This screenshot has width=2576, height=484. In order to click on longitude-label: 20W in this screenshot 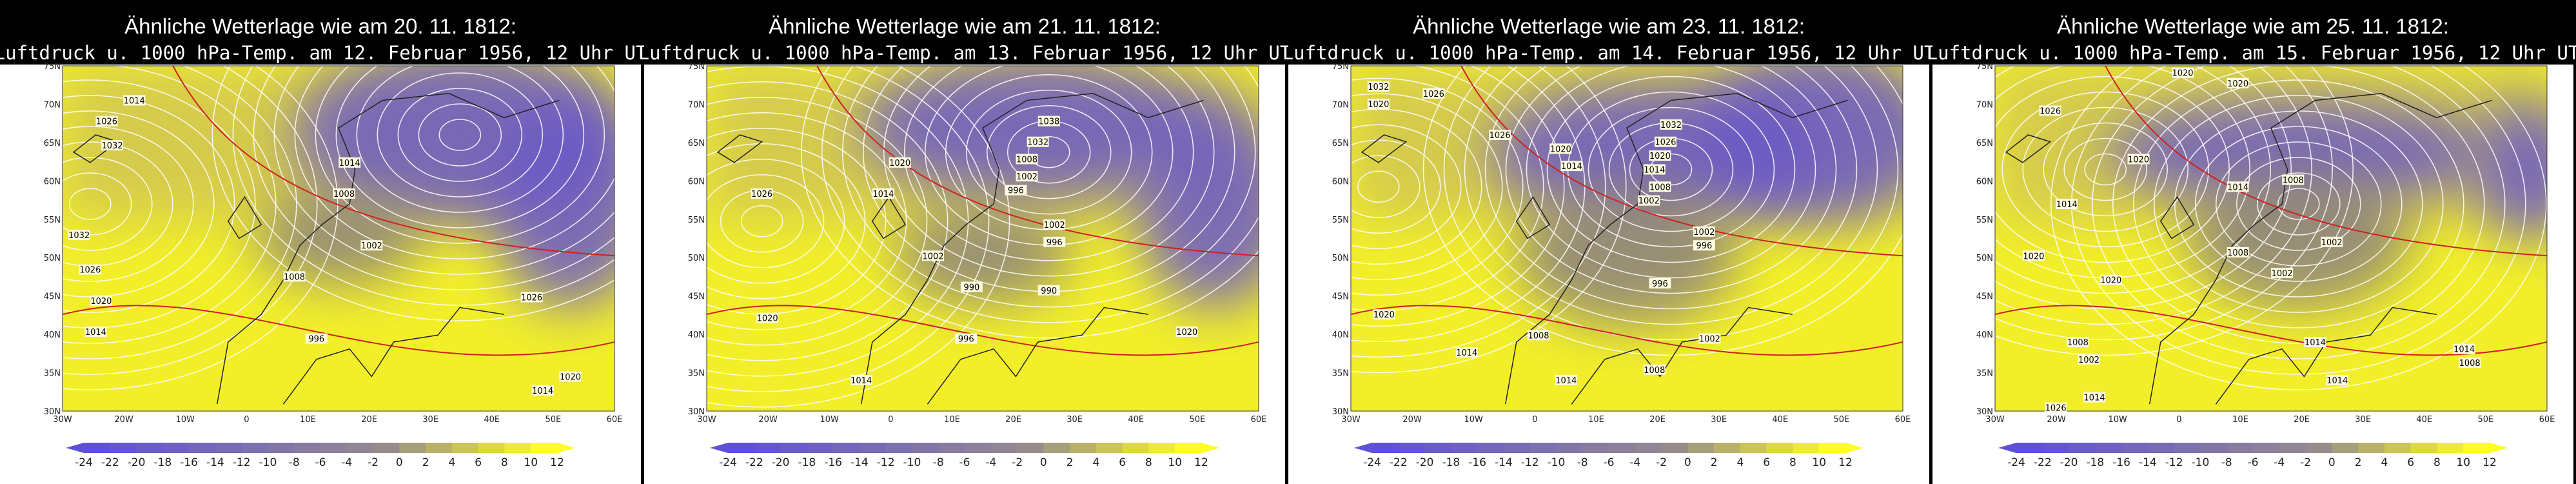, I will do `click(2056, 420)`.